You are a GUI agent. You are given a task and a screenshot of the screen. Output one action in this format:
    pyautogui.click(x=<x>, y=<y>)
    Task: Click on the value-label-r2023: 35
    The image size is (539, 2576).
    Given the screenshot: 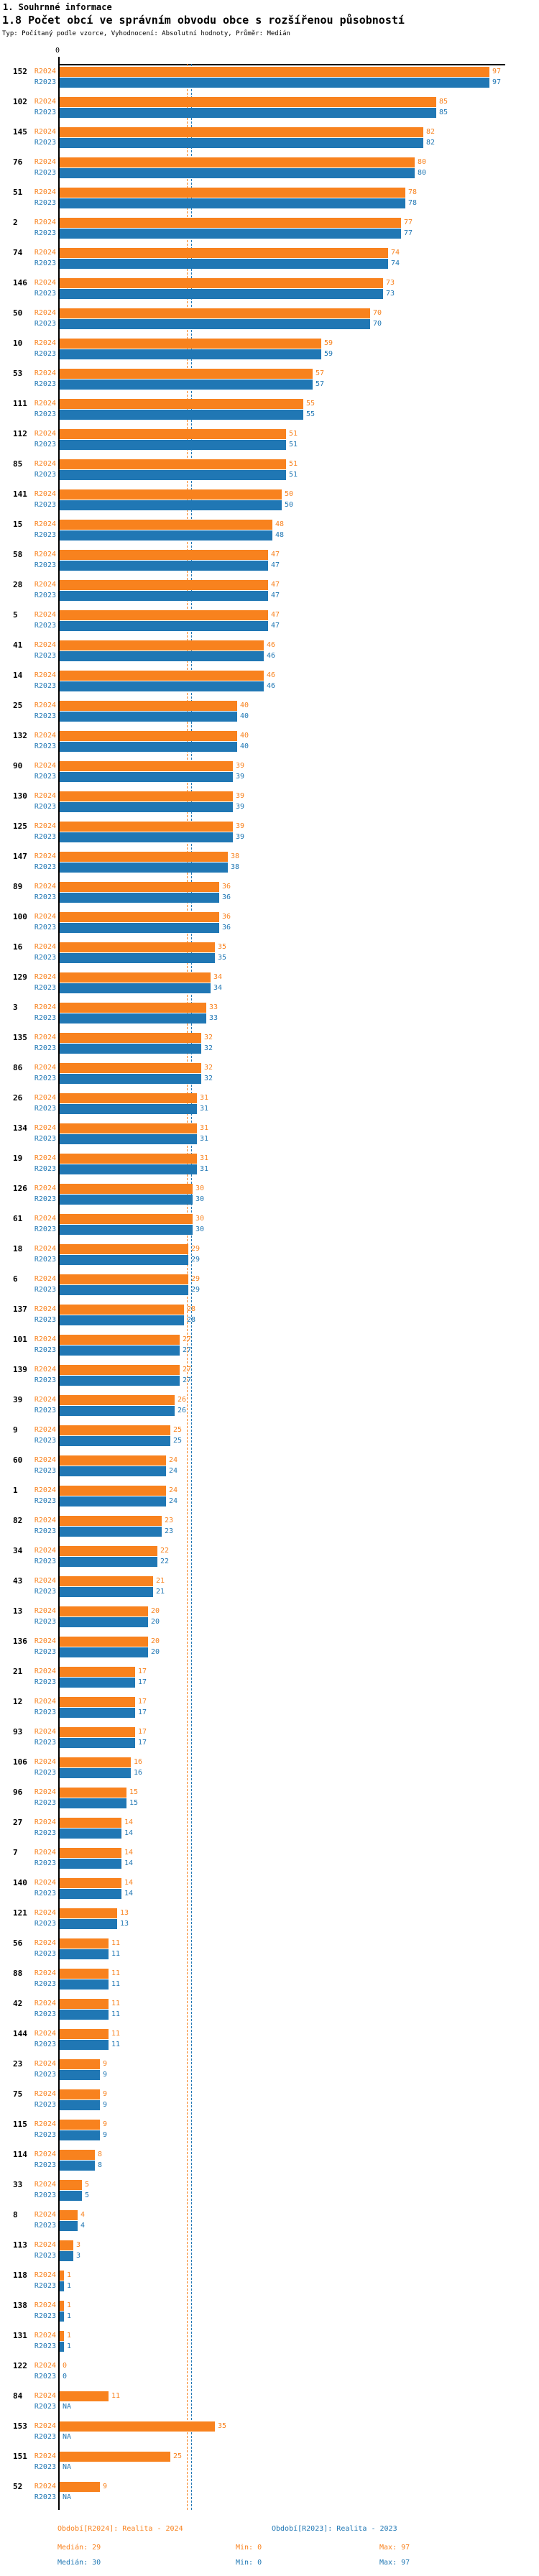 What is the action you would take?
    pyautogui.click(x=223, y=958)
    